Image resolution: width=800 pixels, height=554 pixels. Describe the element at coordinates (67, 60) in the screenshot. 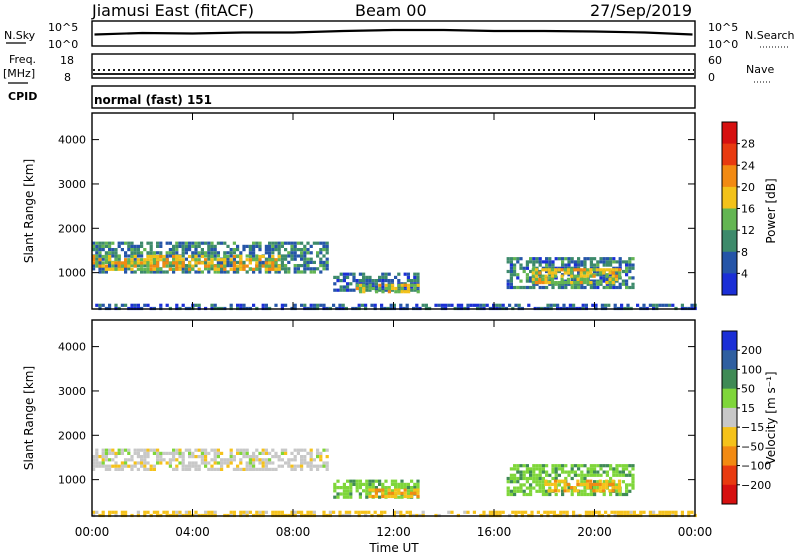

I see `freq-left-tick-top: 18` at that location.